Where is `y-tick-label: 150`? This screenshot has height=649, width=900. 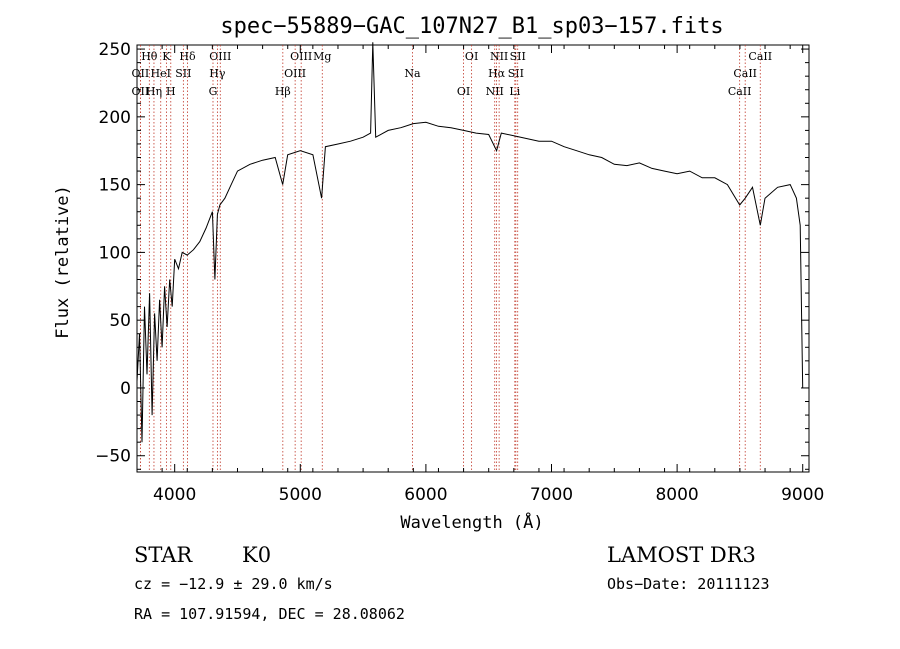 y-tick-label: 150 is located at coordinates (115, 186).